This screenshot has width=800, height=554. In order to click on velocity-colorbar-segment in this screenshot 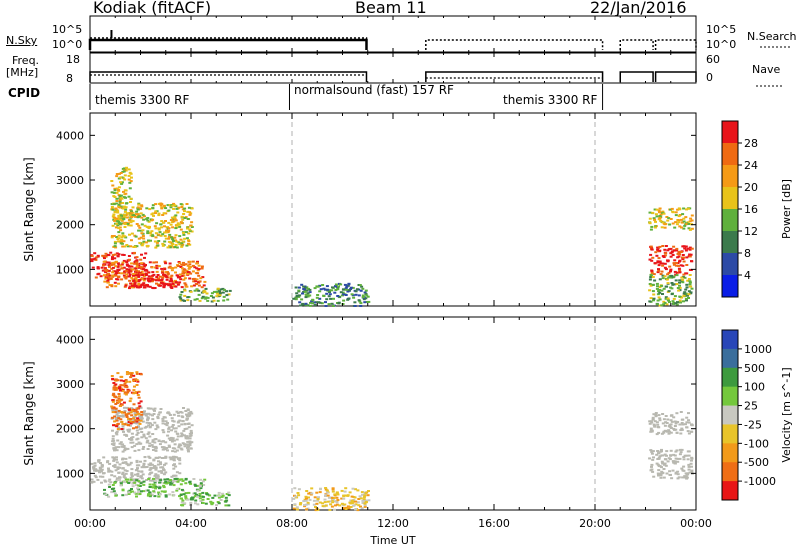, I will do `click(730, 434)`.